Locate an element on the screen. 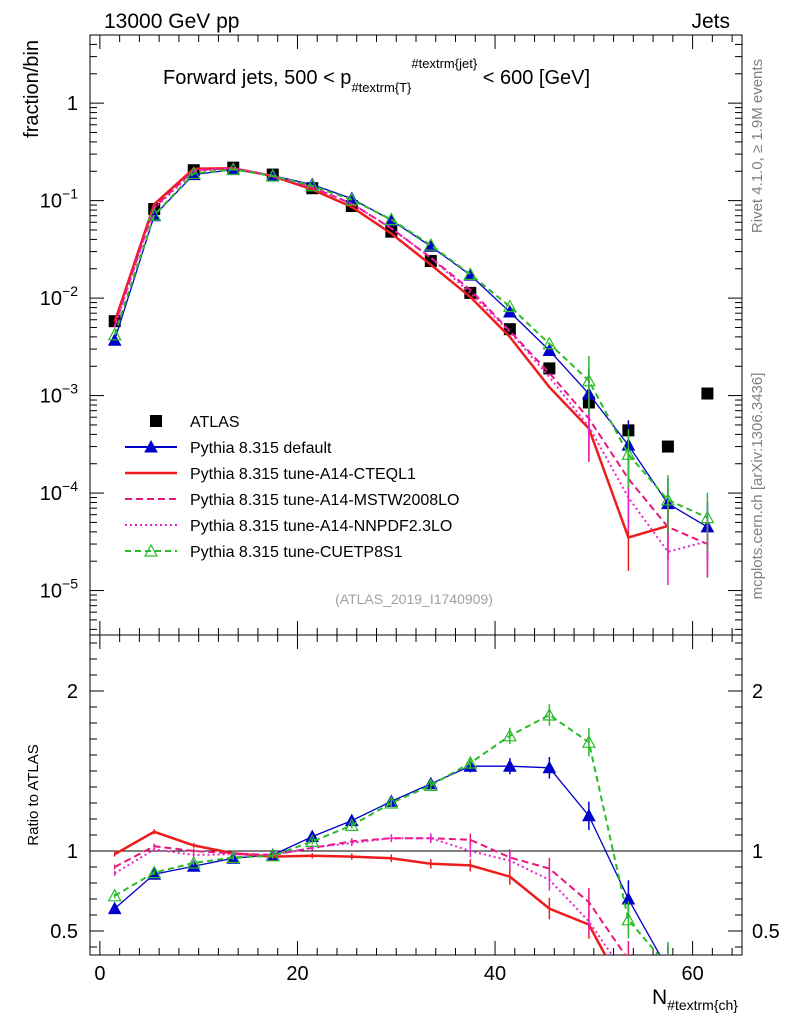  main-y-tick-label: 10⁻³ is located at coordinates (59, 394).